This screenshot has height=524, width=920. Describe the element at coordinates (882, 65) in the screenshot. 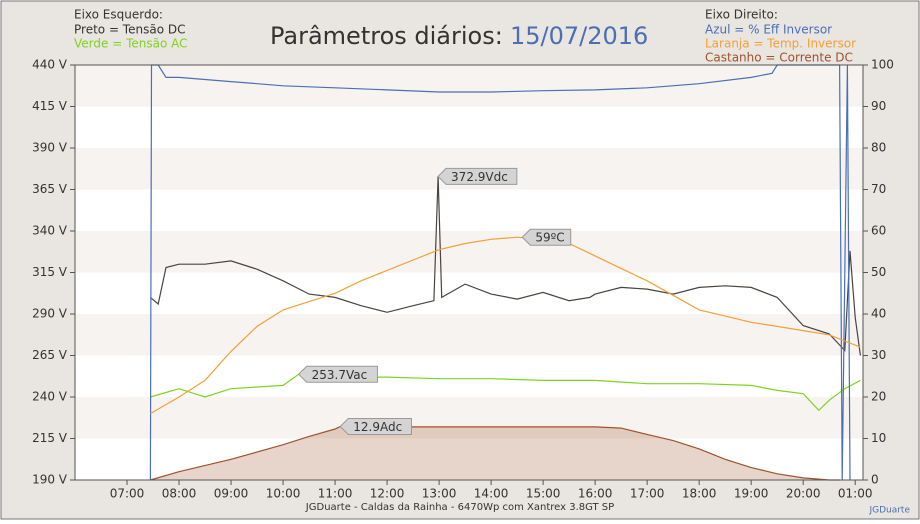

I see `y2-tick-label: 100` at that location.